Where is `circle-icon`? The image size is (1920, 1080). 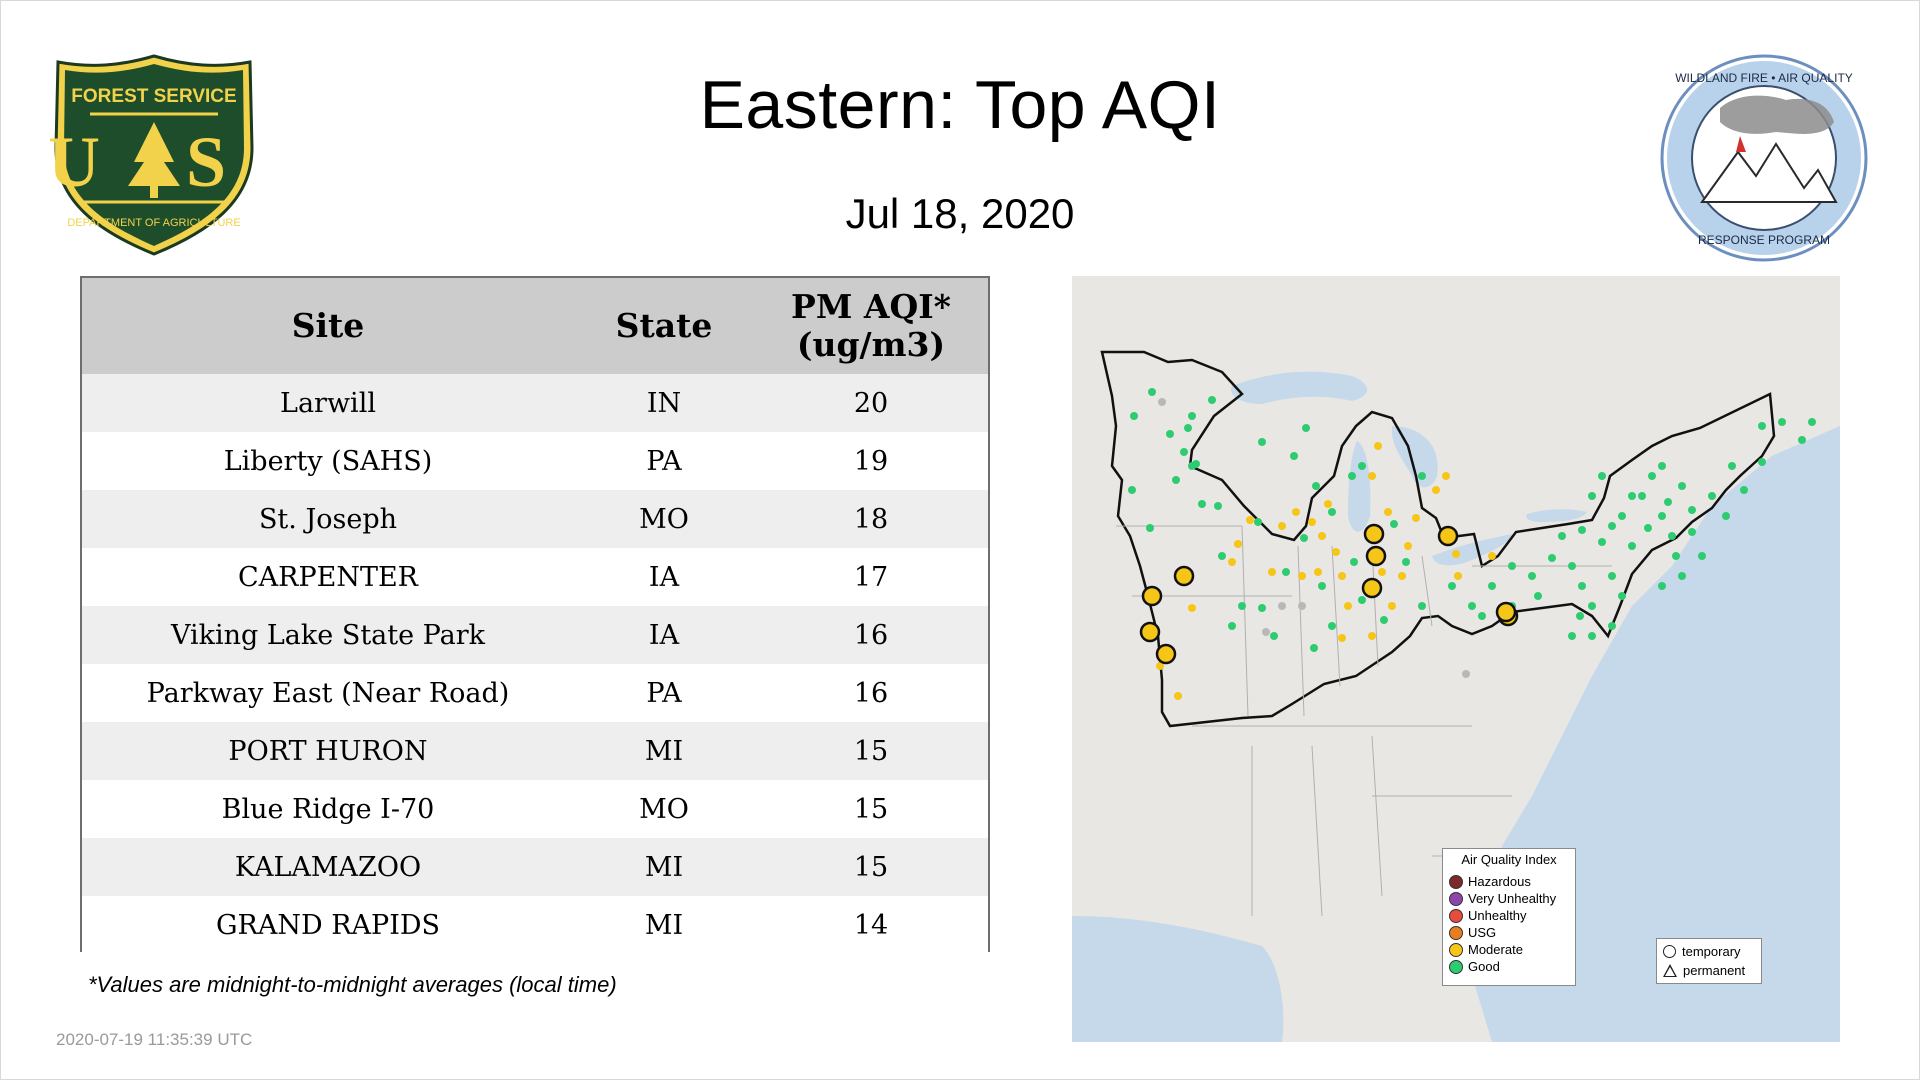 circle-icon is located at coordinates (1669, 951).